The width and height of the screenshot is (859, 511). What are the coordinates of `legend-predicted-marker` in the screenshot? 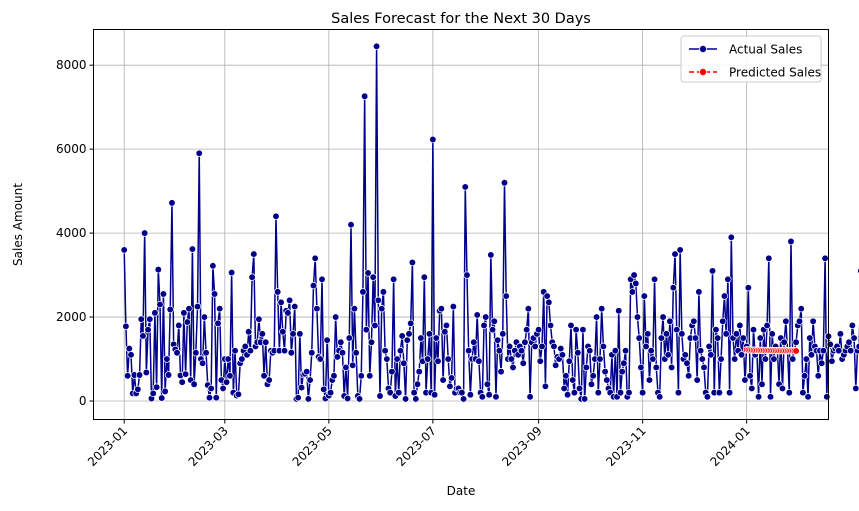 It's located at (703, 72).